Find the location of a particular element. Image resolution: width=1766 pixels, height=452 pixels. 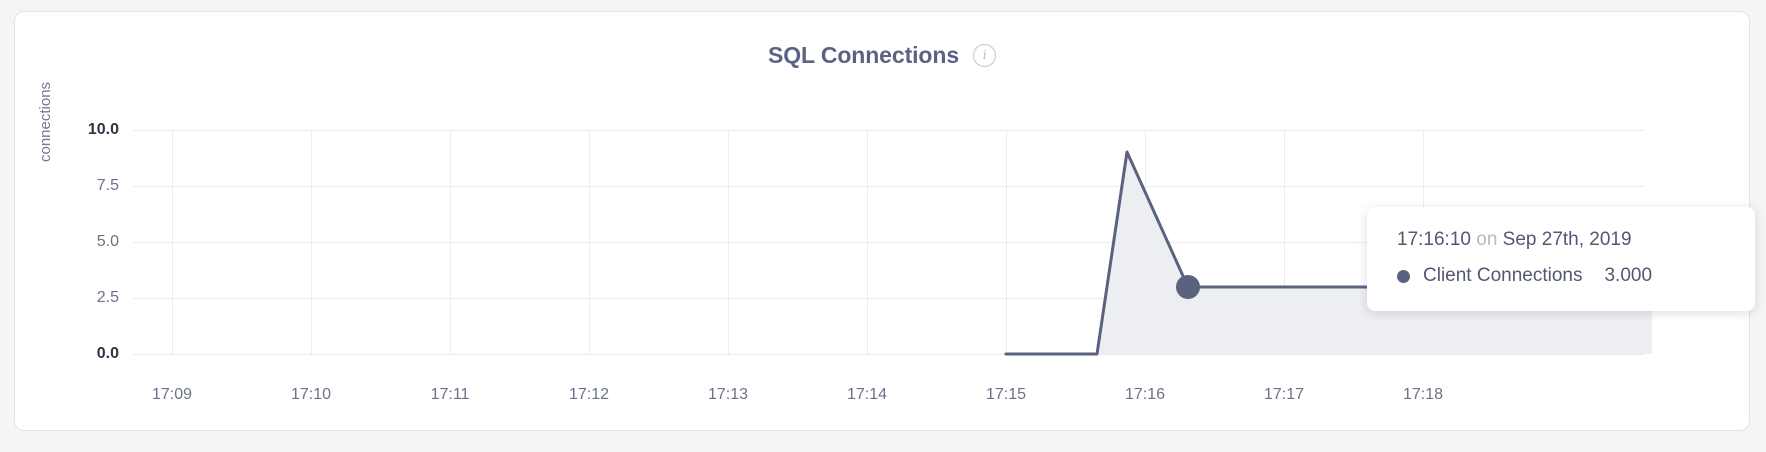

x-axis-tick: 17:12 is located at coordinates (589, 394).